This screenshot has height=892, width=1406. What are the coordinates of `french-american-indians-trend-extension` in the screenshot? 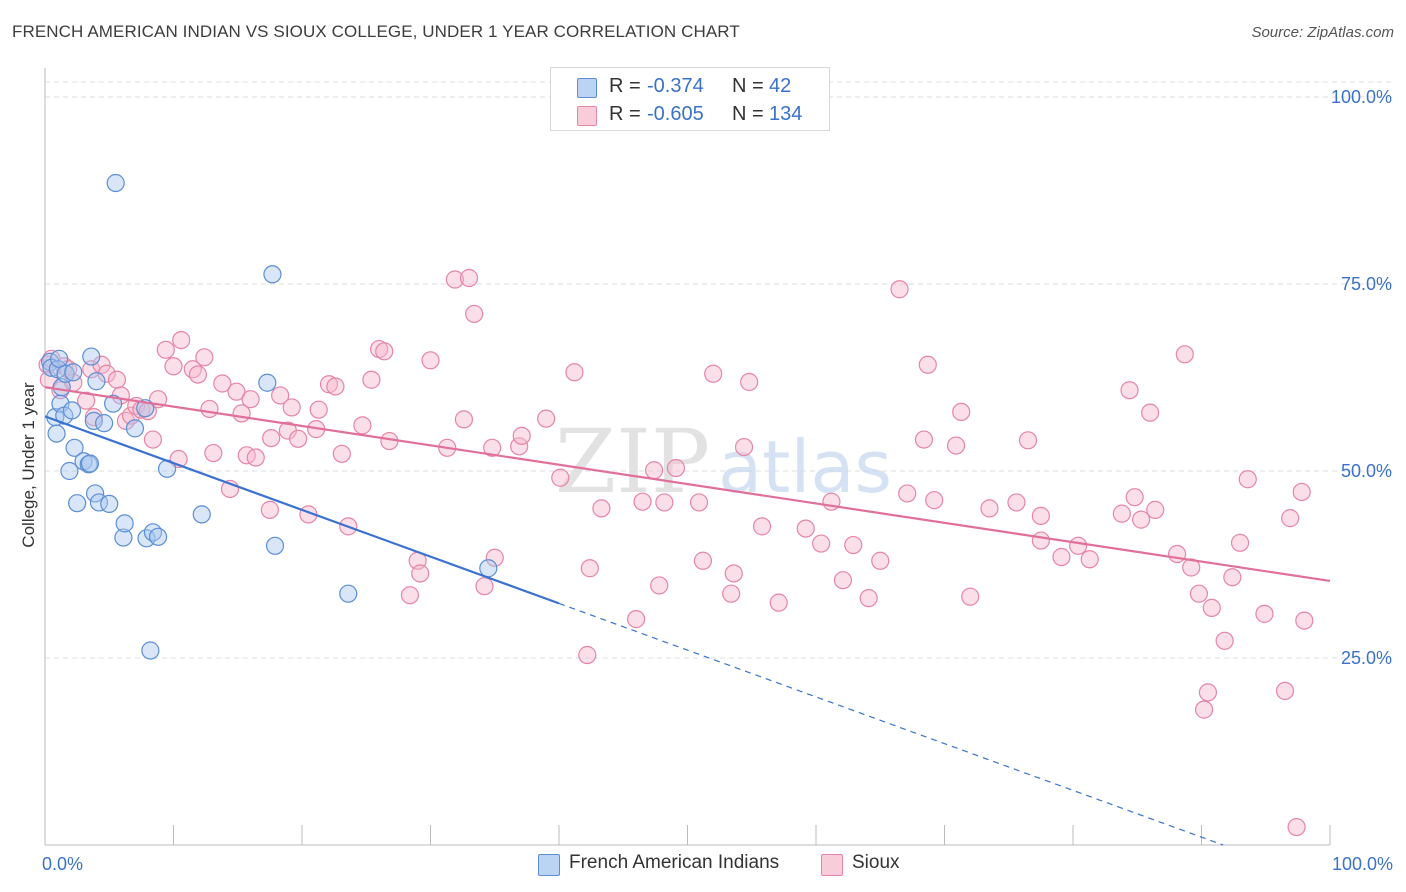 It's located at (891, 724).